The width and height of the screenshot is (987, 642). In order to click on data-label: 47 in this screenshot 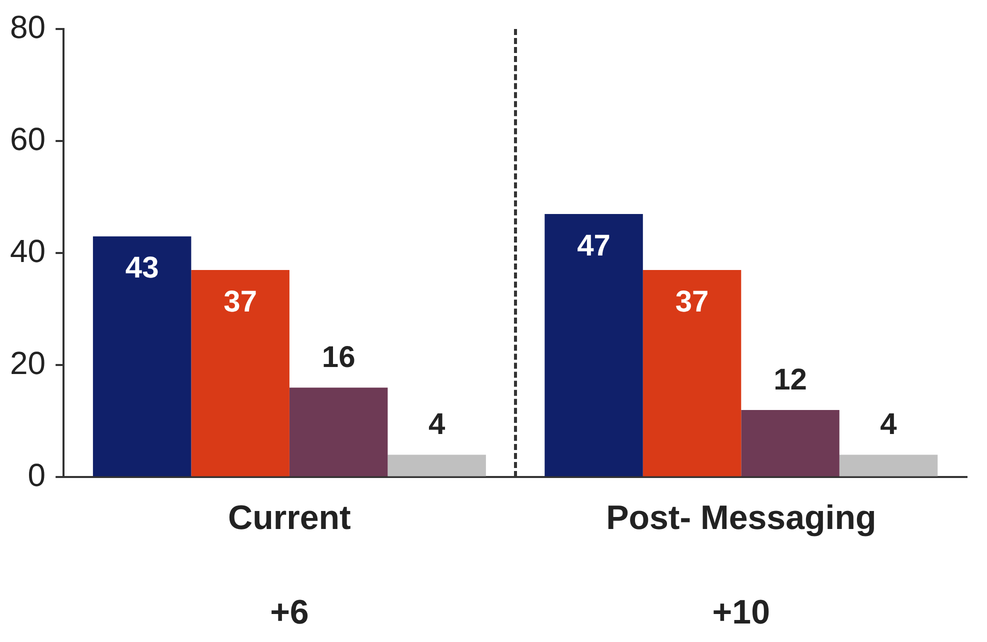, I will do `click(593, 245)`.